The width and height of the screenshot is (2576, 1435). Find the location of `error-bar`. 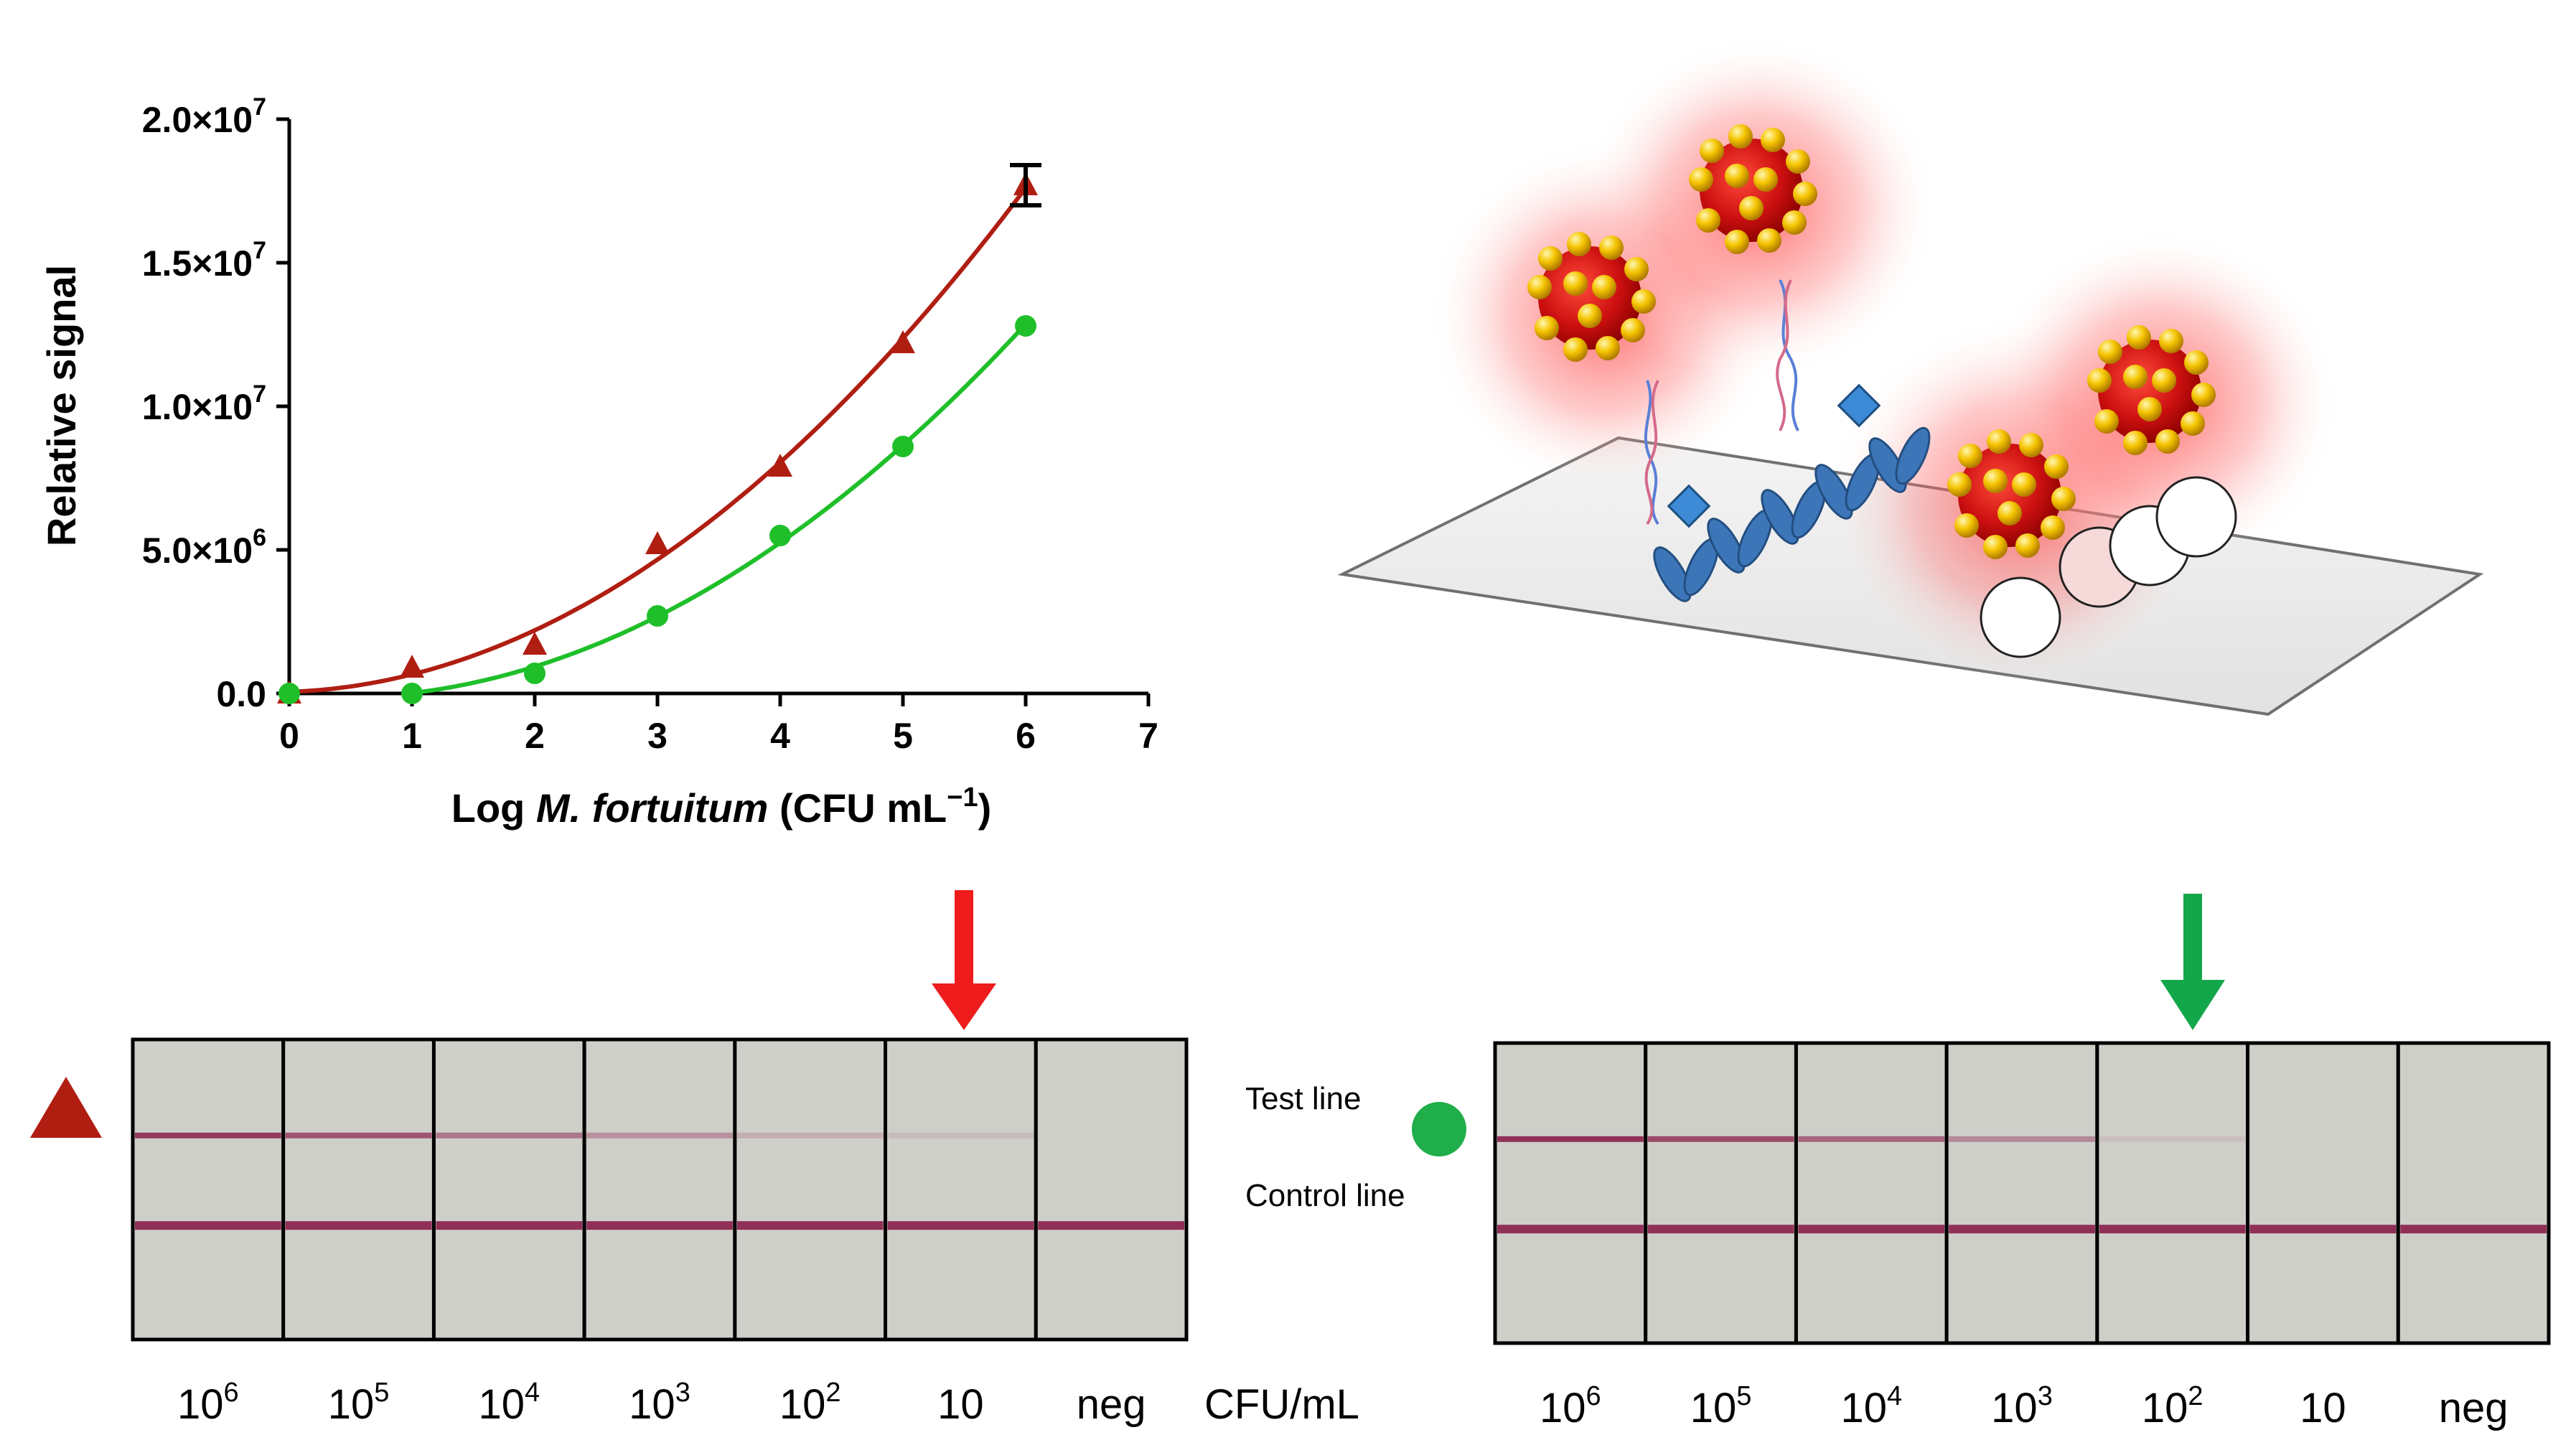

error-bar is located at coordinates (1025, 185).